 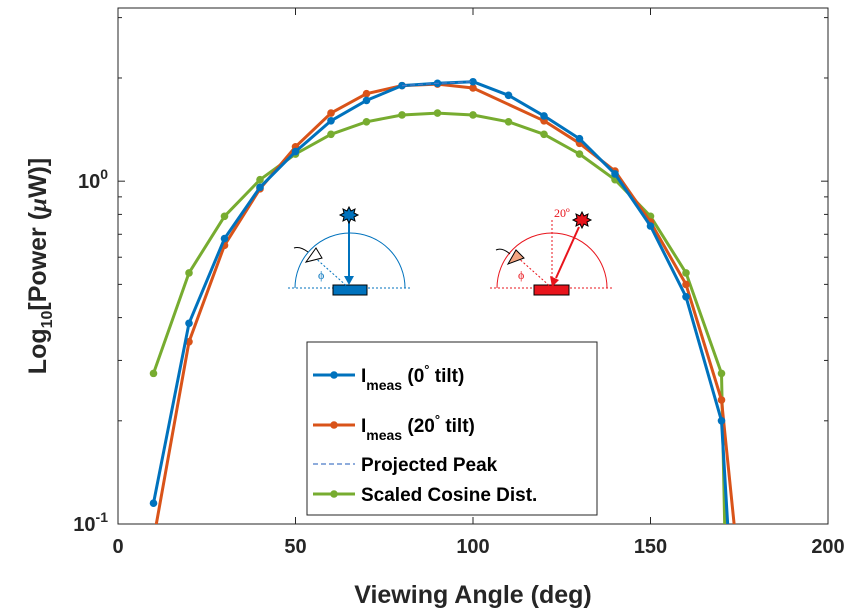 What do you see at coordinates (334, 494) in the screenshot?
I see `legend-marker-cosine` at bounding box center [334, 494].